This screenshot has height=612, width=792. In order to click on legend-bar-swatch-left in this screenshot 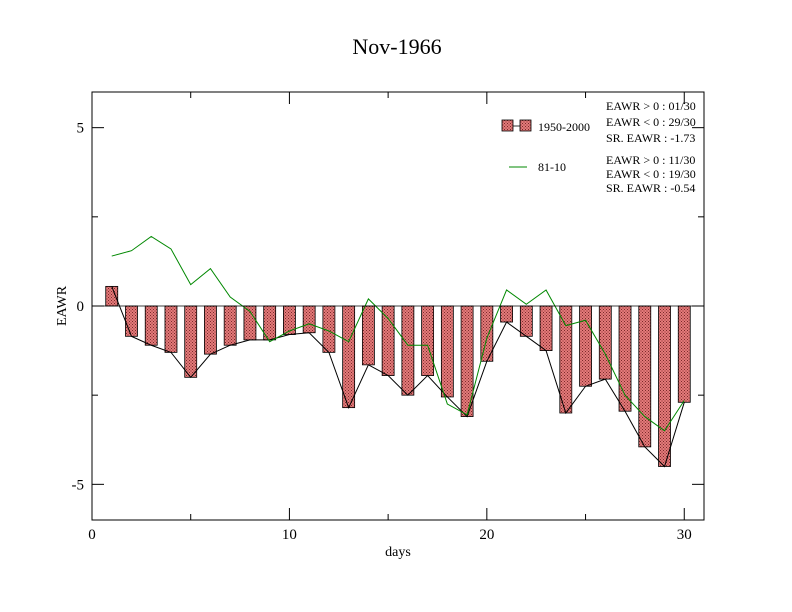, I will do `click(507, 125)`.